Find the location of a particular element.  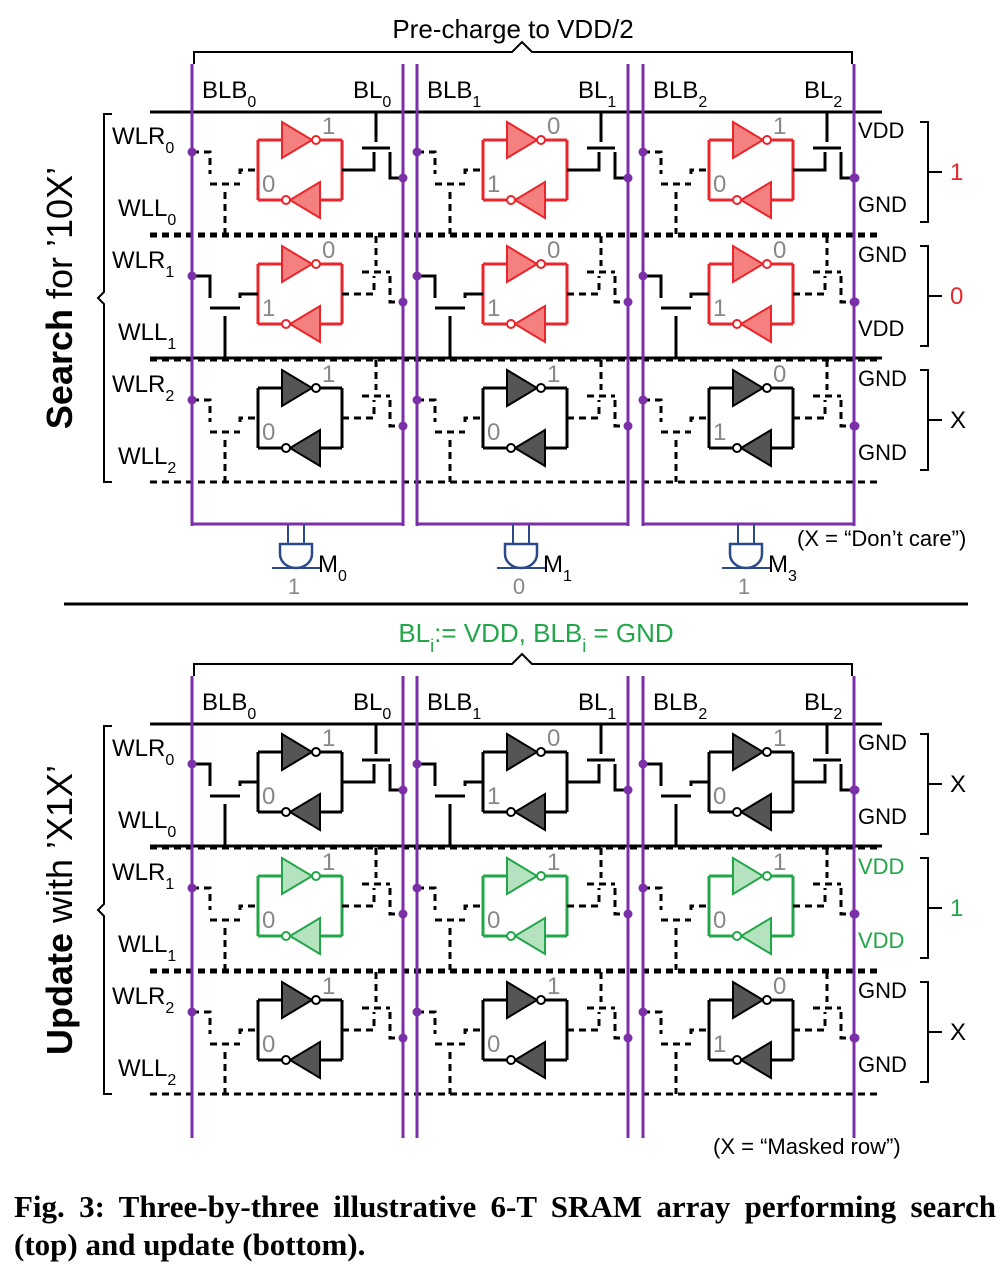

sram-cell: 01 is located at coordinates (297, 297).